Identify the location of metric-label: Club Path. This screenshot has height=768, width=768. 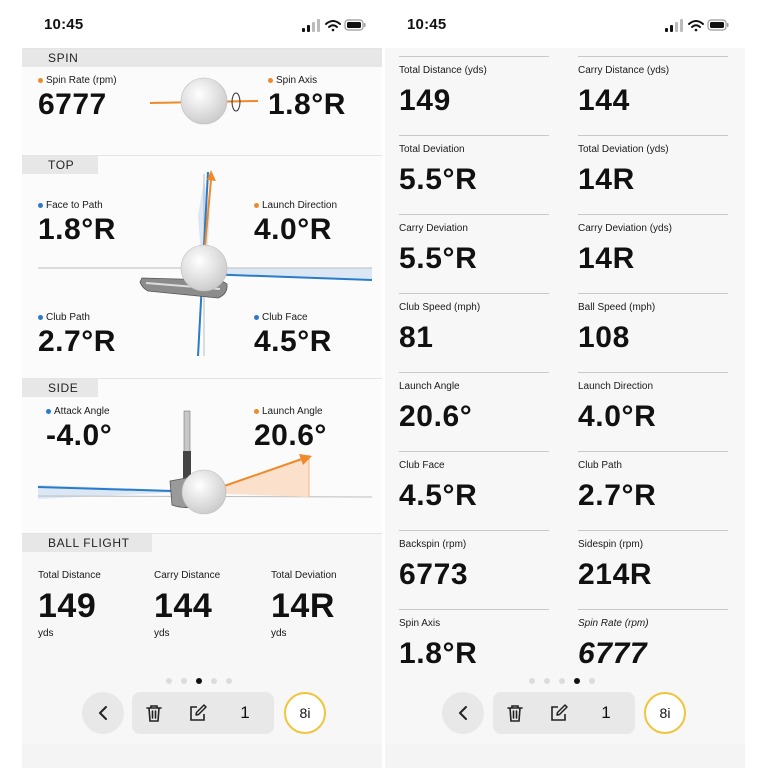
(600, 465).